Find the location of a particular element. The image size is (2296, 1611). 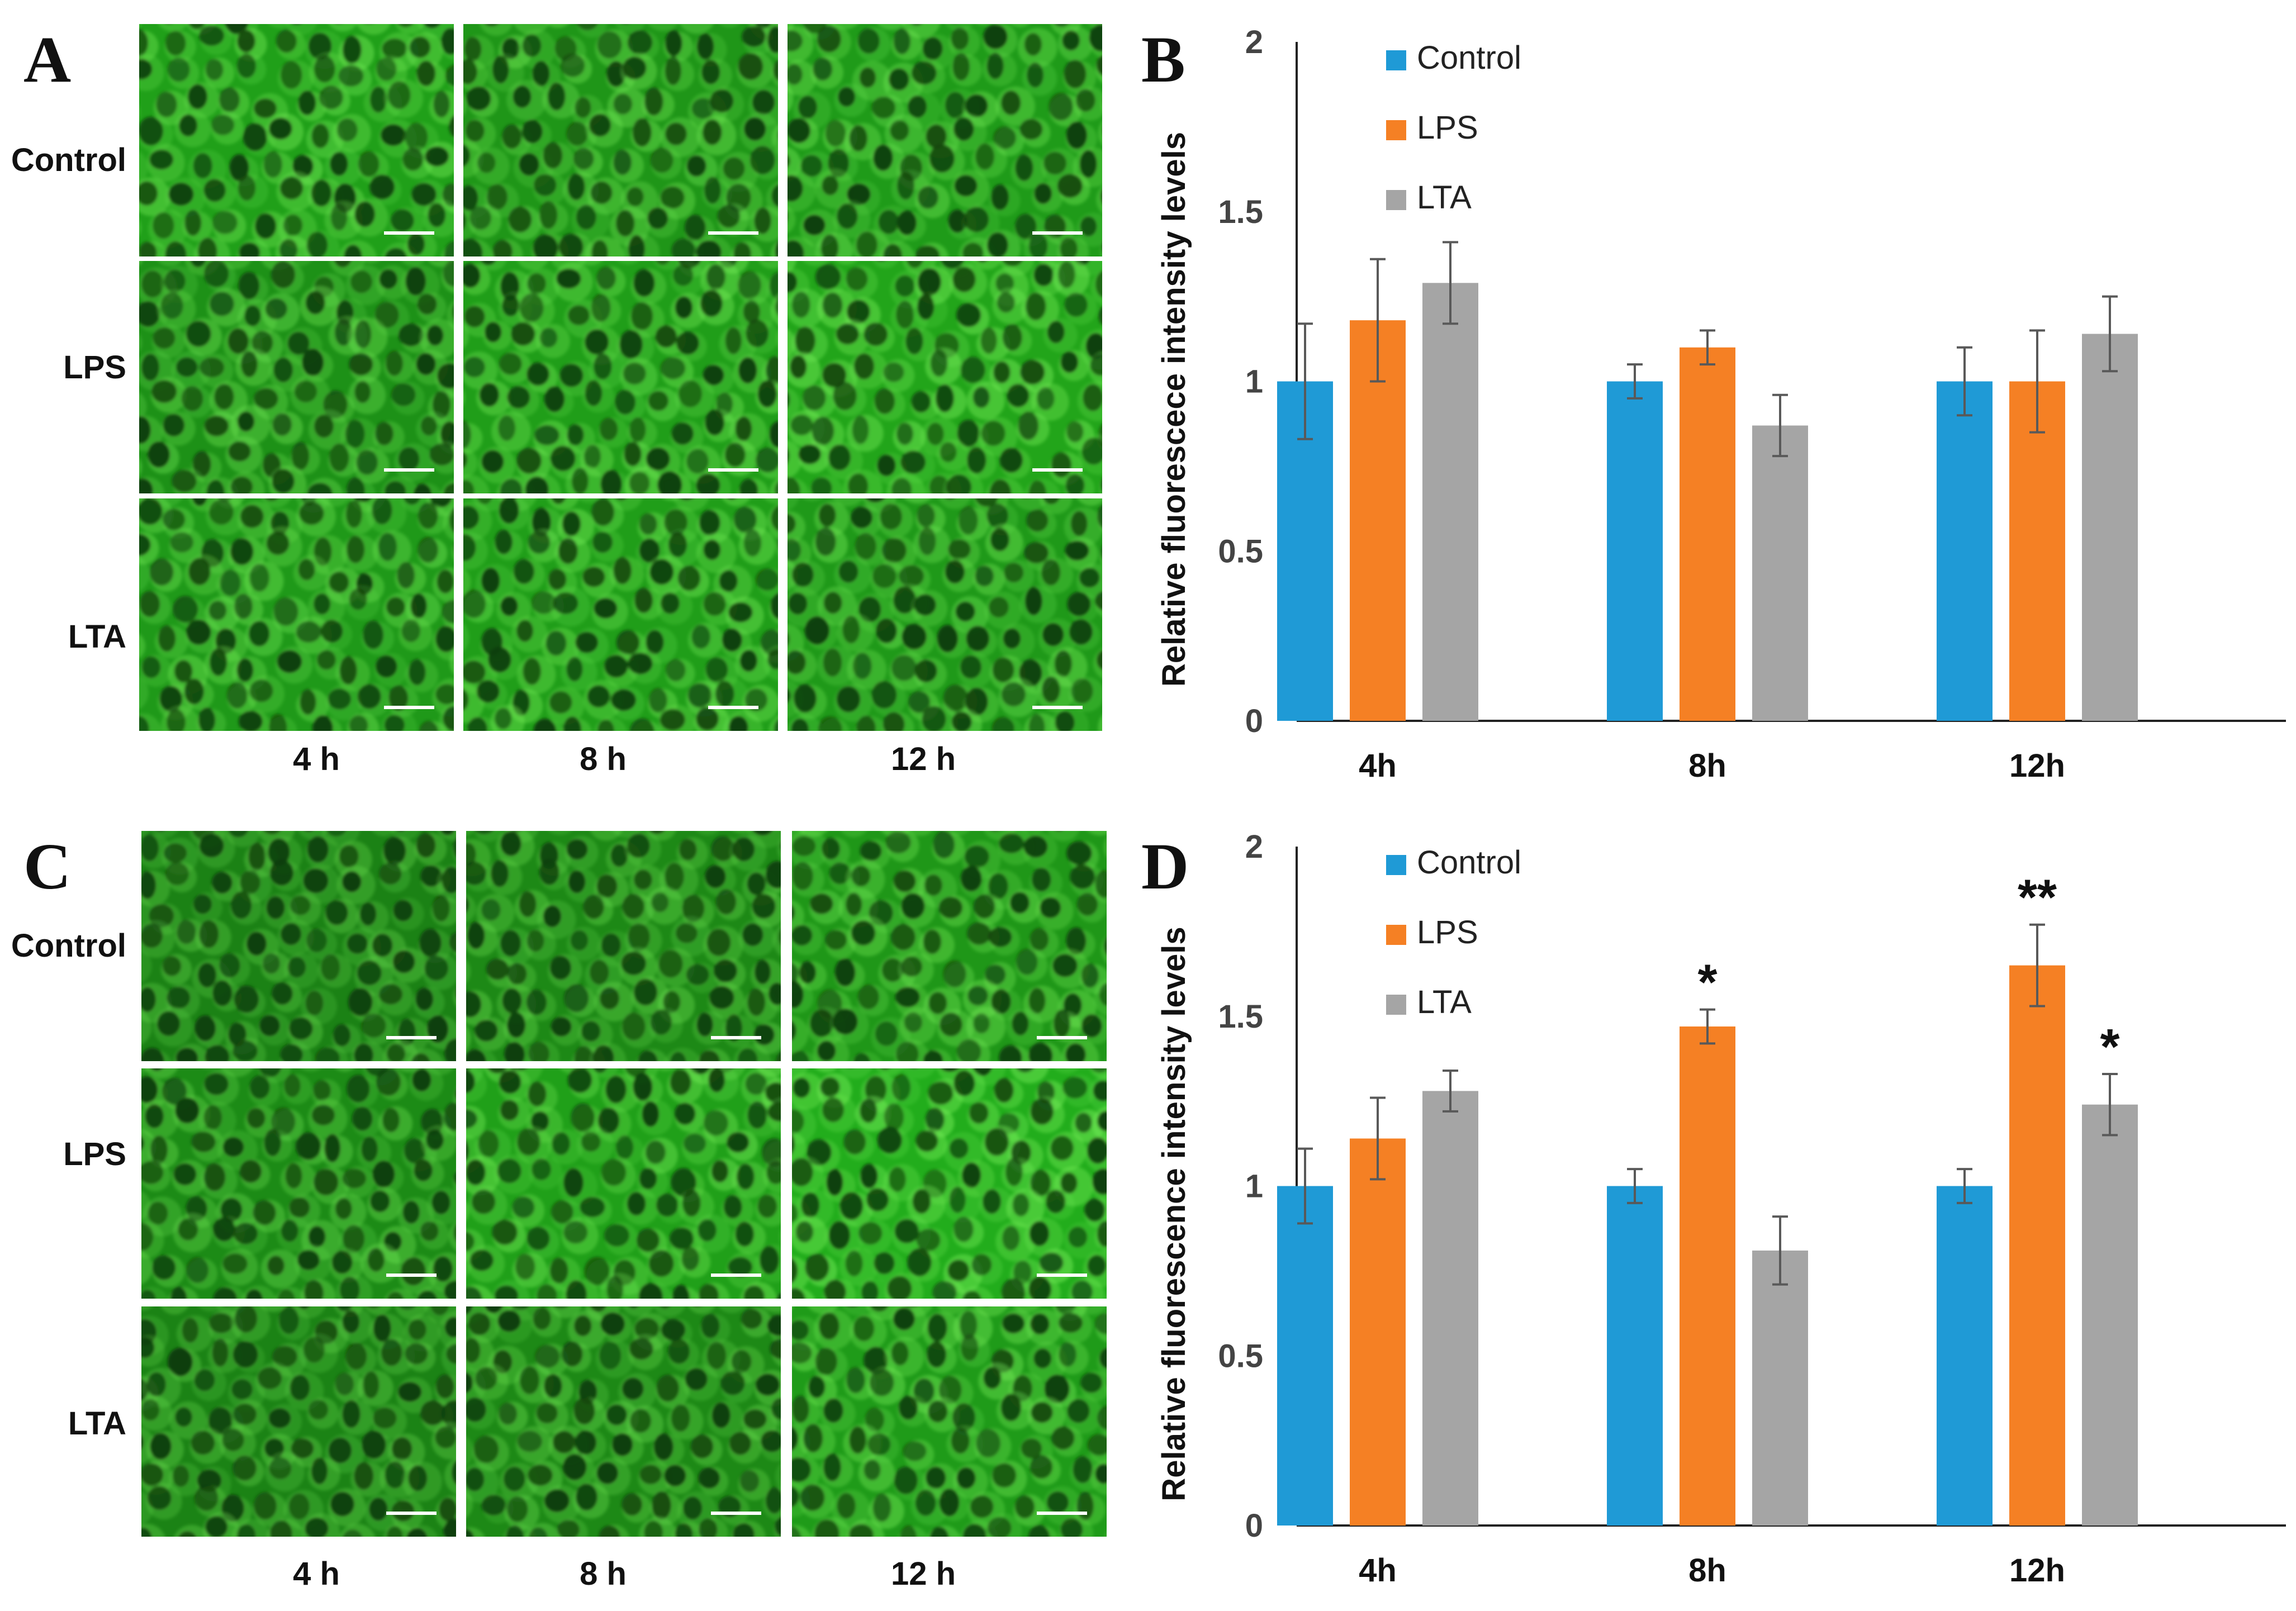

row-label-lps-c: LPS is located at coordinates (94, 1154).